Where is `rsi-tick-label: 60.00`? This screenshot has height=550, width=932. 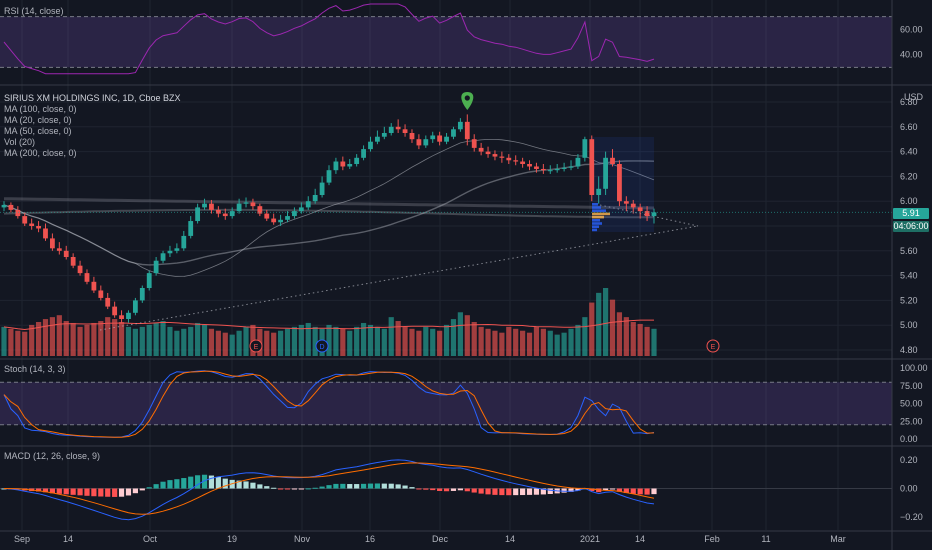 rsi-tick-label: 60.00 is located at coordinates (911, 29).